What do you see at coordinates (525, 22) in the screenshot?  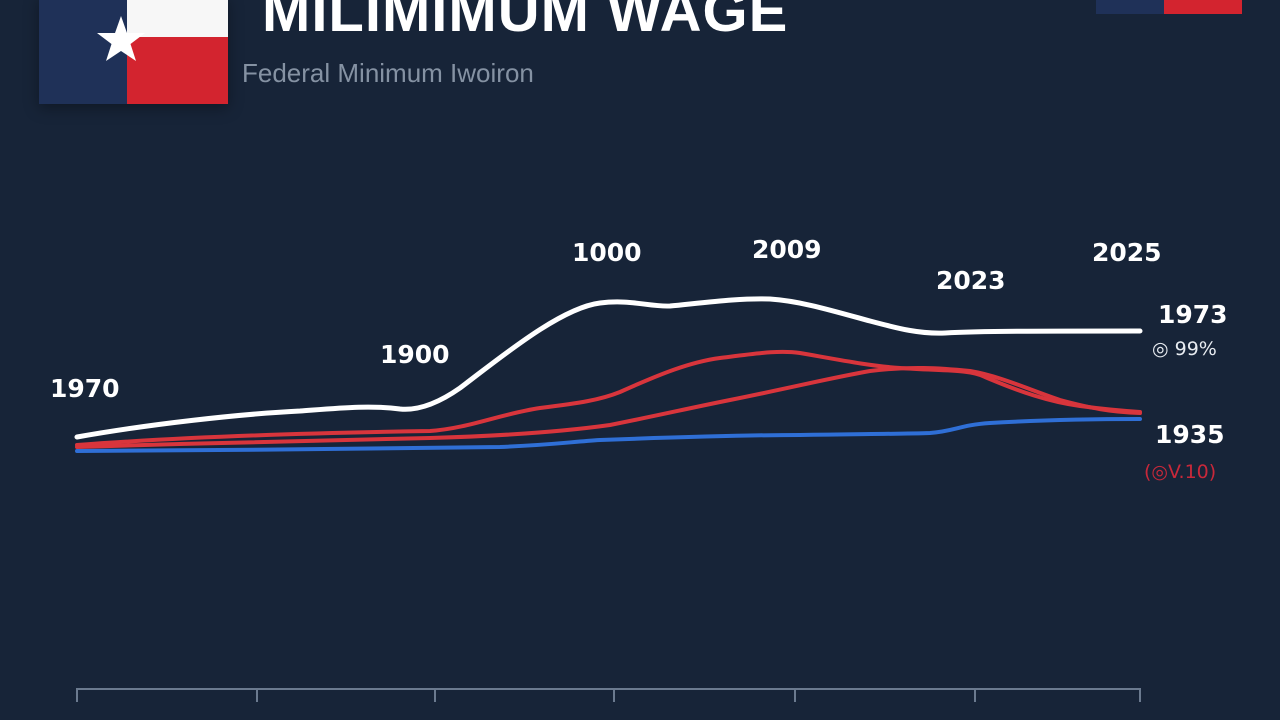 I see `page-title: MILIMIMUM WAGE` at bounding box center [525, 22].